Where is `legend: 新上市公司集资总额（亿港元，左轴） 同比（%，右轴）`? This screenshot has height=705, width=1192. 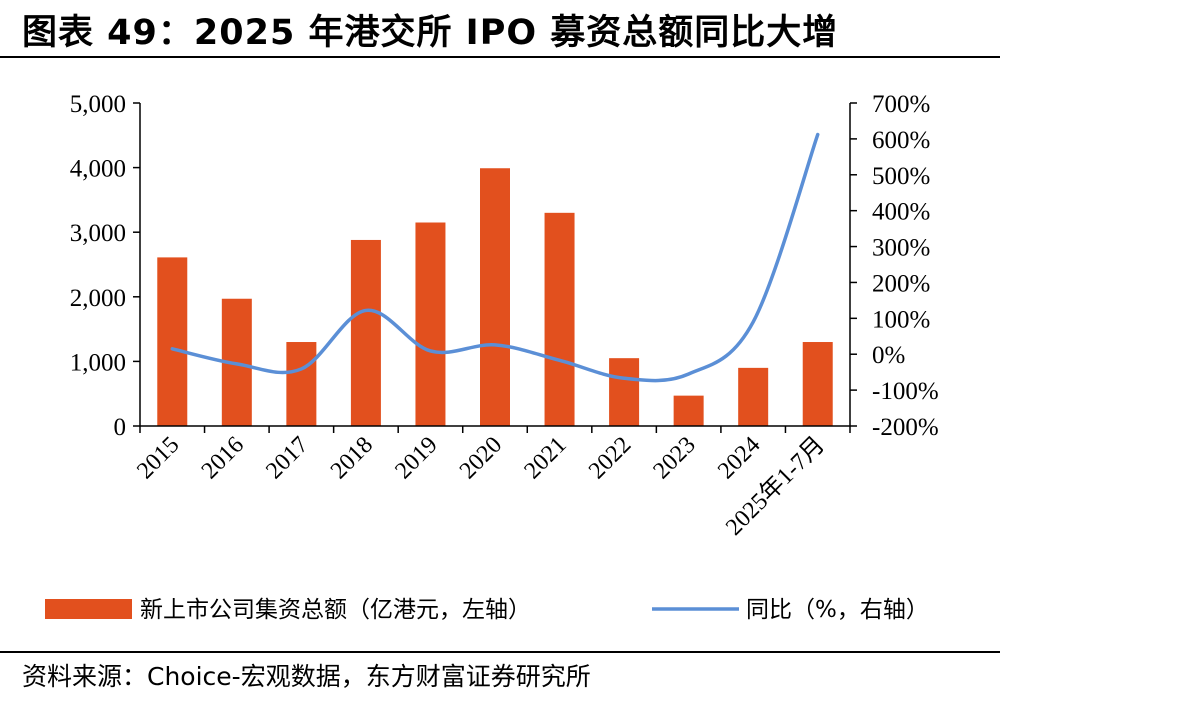
legend: 新上市公司集资总额（亿港元，左轴） 同比（%，右轴） is located at coordinates (487, 610).